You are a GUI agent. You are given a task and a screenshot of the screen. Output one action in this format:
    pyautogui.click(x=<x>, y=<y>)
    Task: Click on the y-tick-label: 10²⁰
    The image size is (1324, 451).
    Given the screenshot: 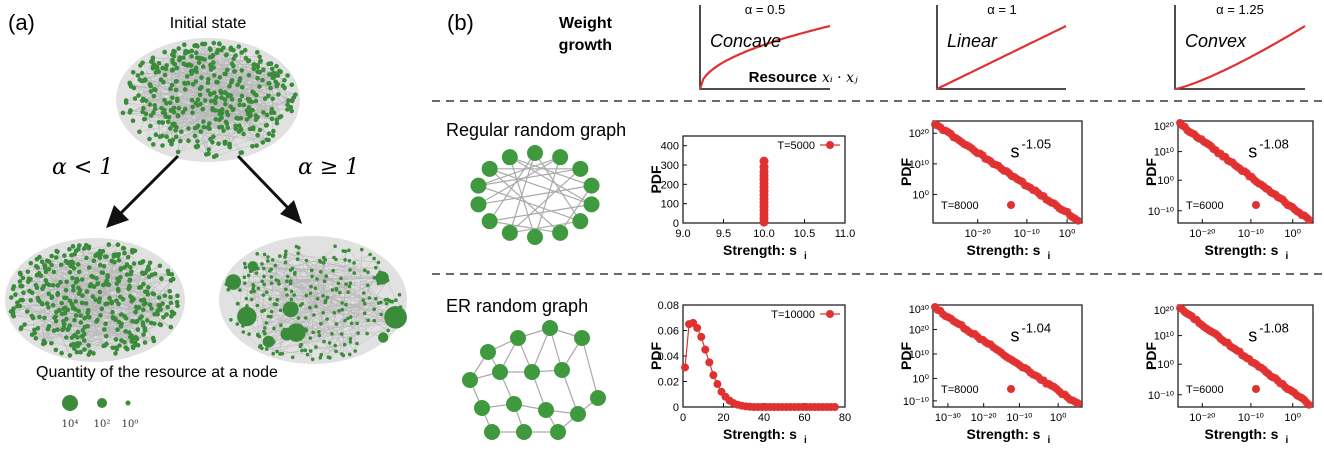 What is the action you would take?
    pyautogui.click(x=1164, y=311)
    